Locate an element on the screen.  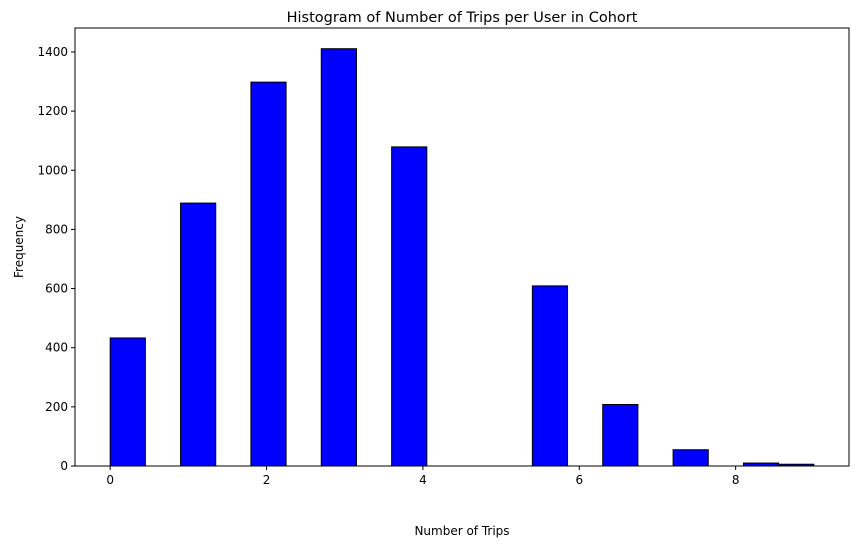
x-axis-ticks: 0 2 4 6 8 is located at coordinates (422, 476).